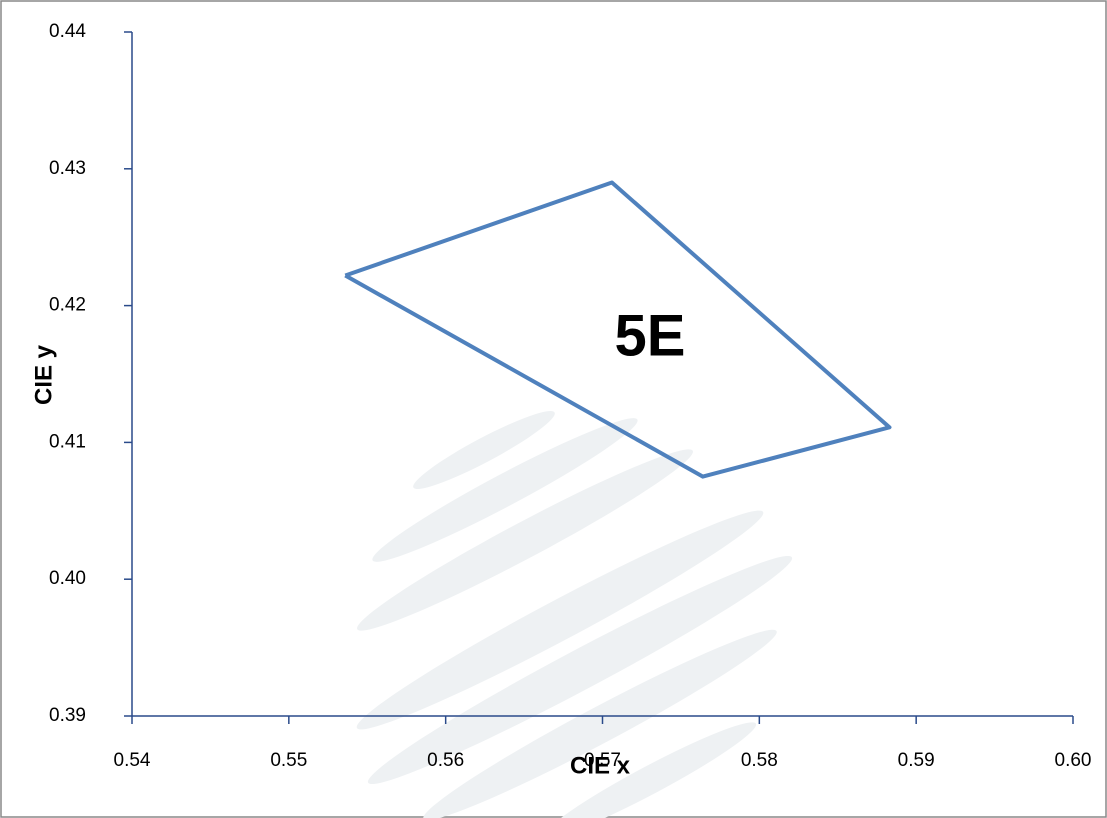  What do you see at coordinates (67, 578) in the screenshot?
I see `y-tick-label: 0.40` at bounding box center [67, 578].